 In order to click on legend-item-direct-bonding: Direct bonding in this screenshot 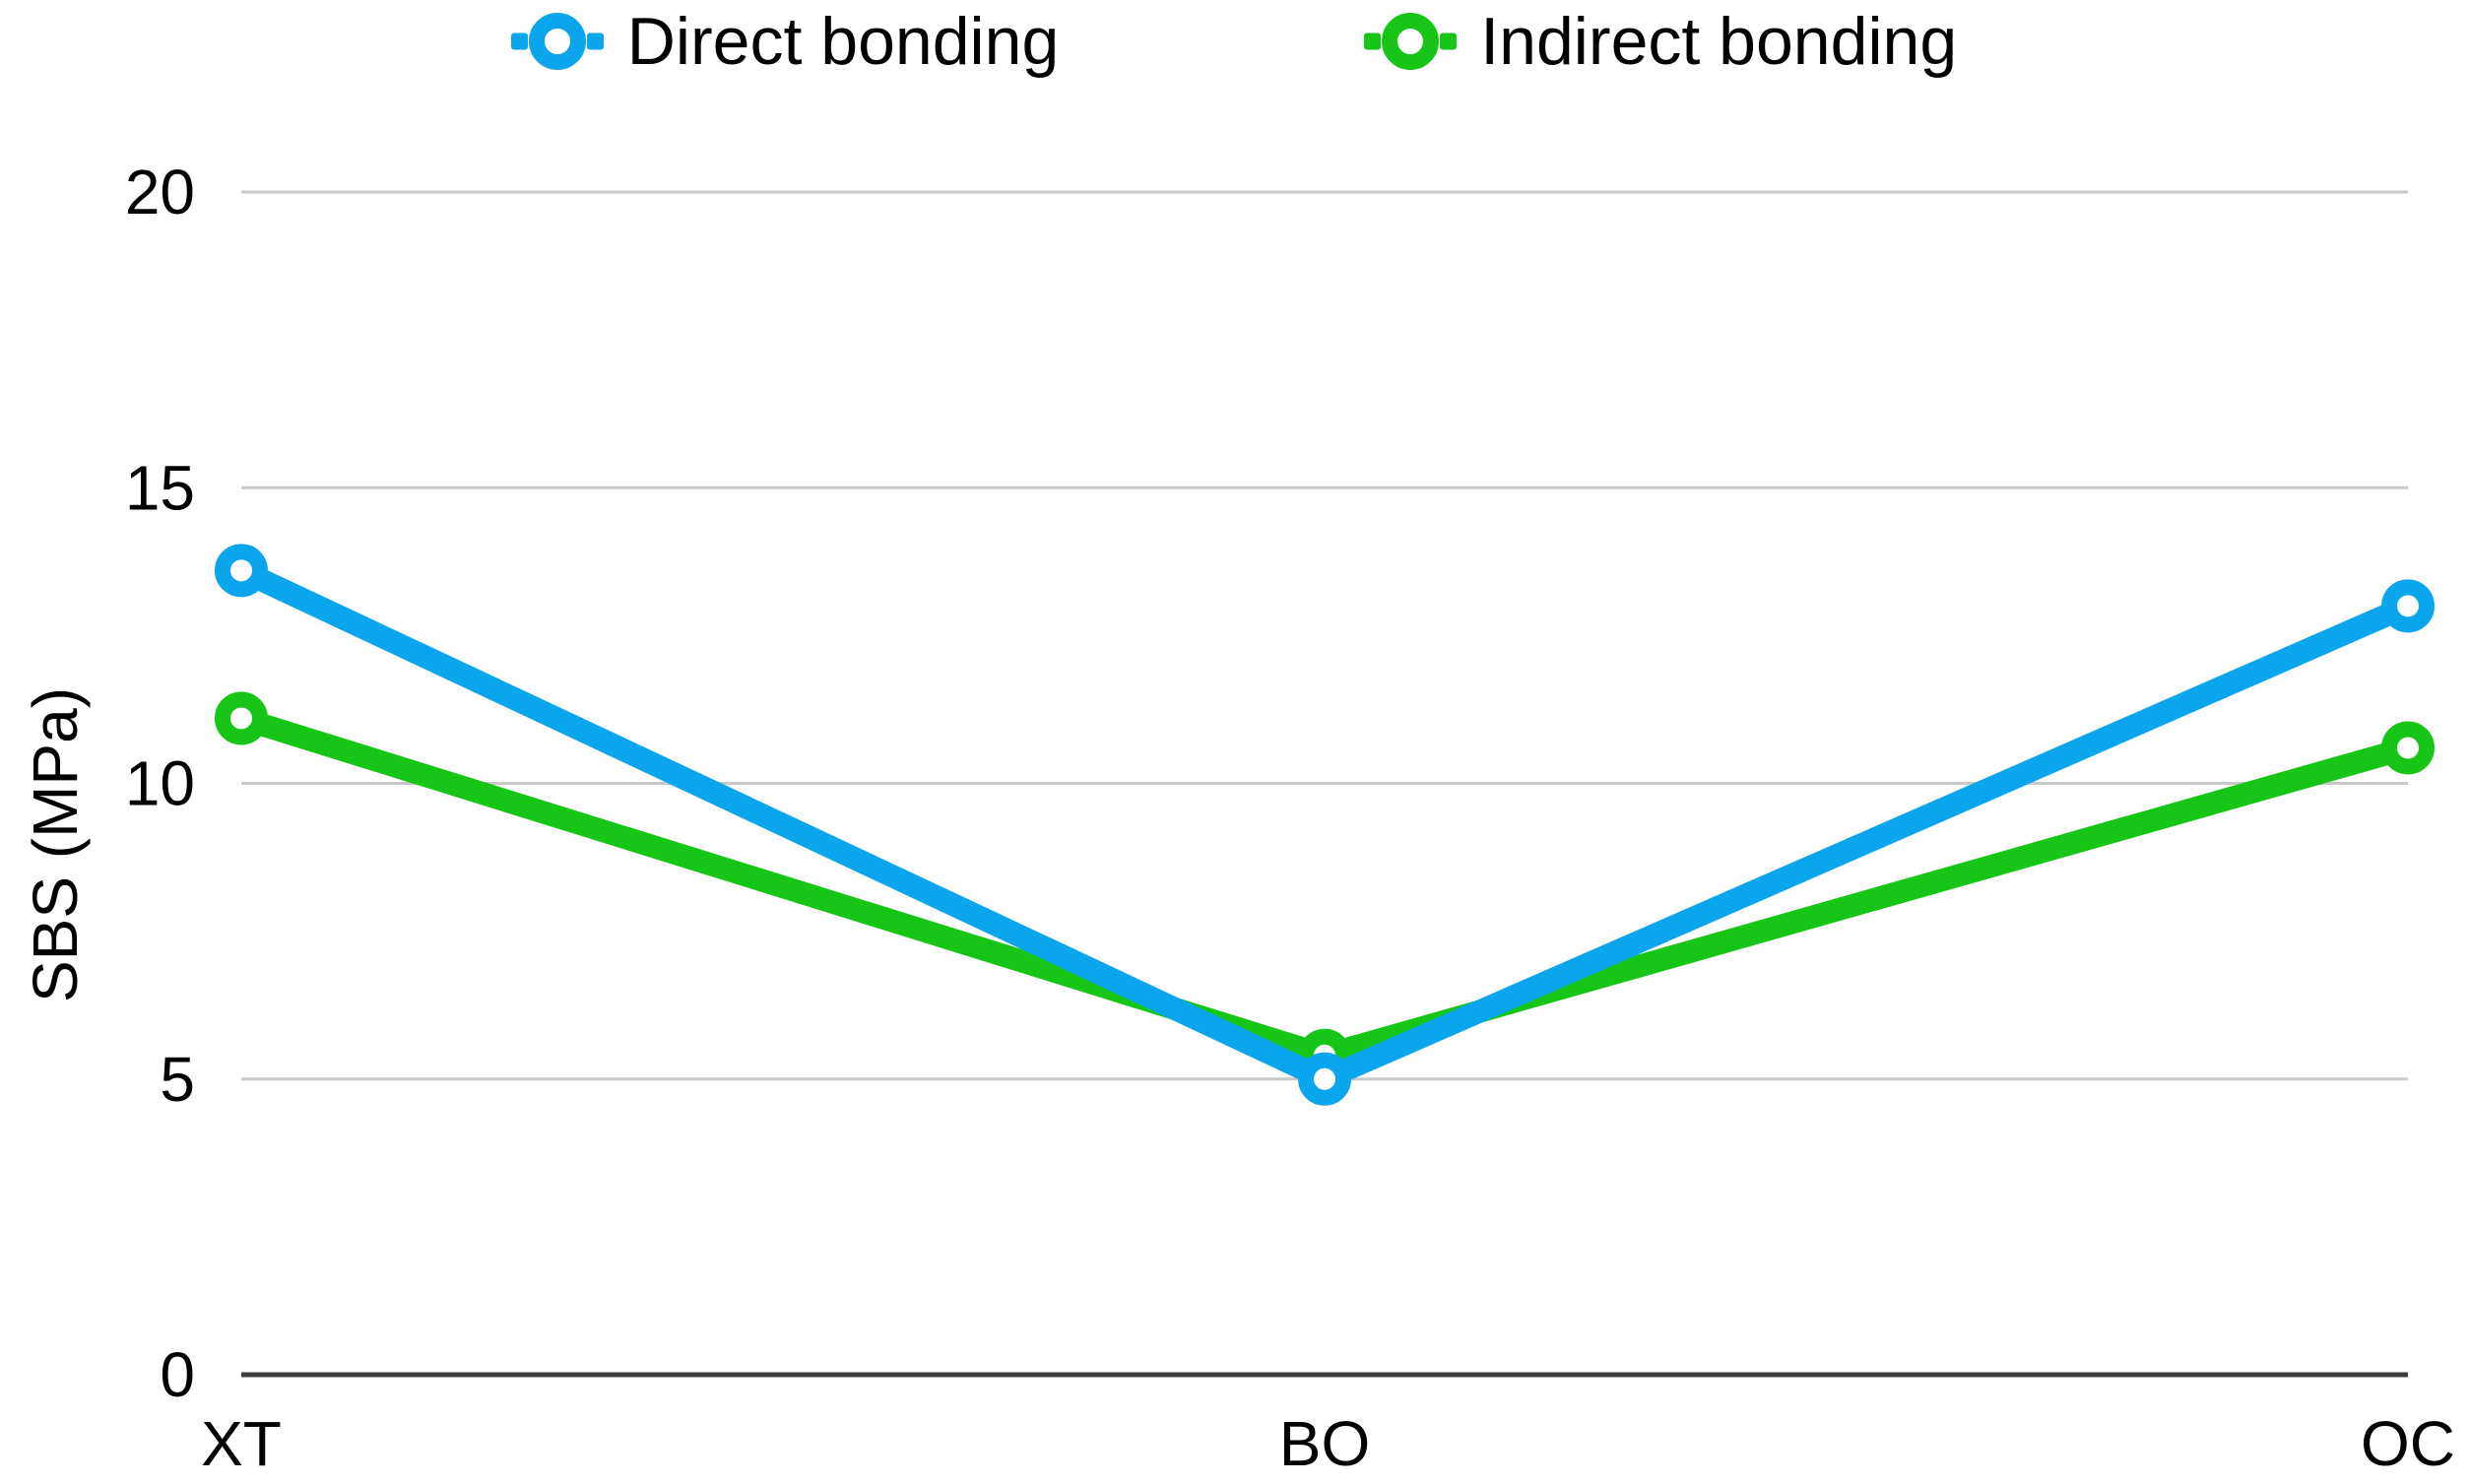, I will do `click(785, 41)`.